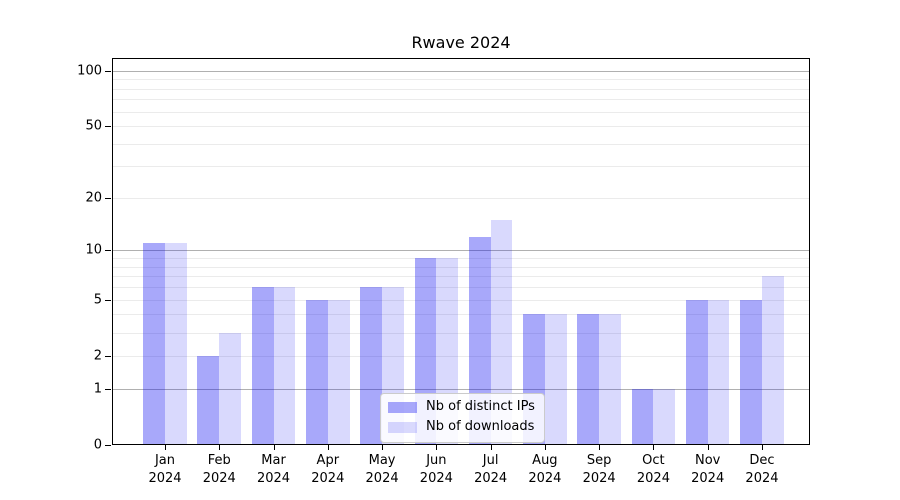 This screenshot has height=500, width=900. What do you see at coordinates (491, 469) in the screenshot?
I see `x-tick-label-jul: Jul 2024` at bounding box center [491, 469].